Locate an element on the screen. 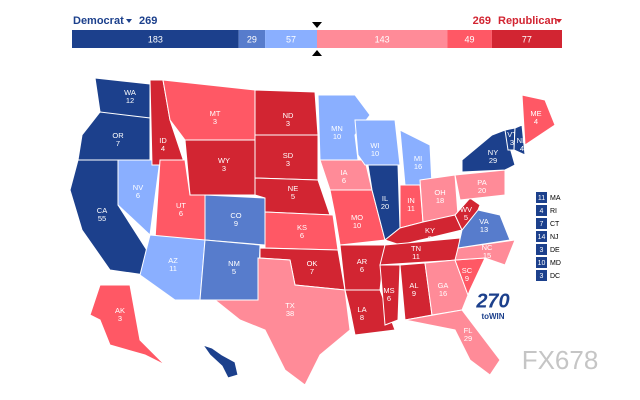  state-votes: 7 is located at coordinates (118, 143).